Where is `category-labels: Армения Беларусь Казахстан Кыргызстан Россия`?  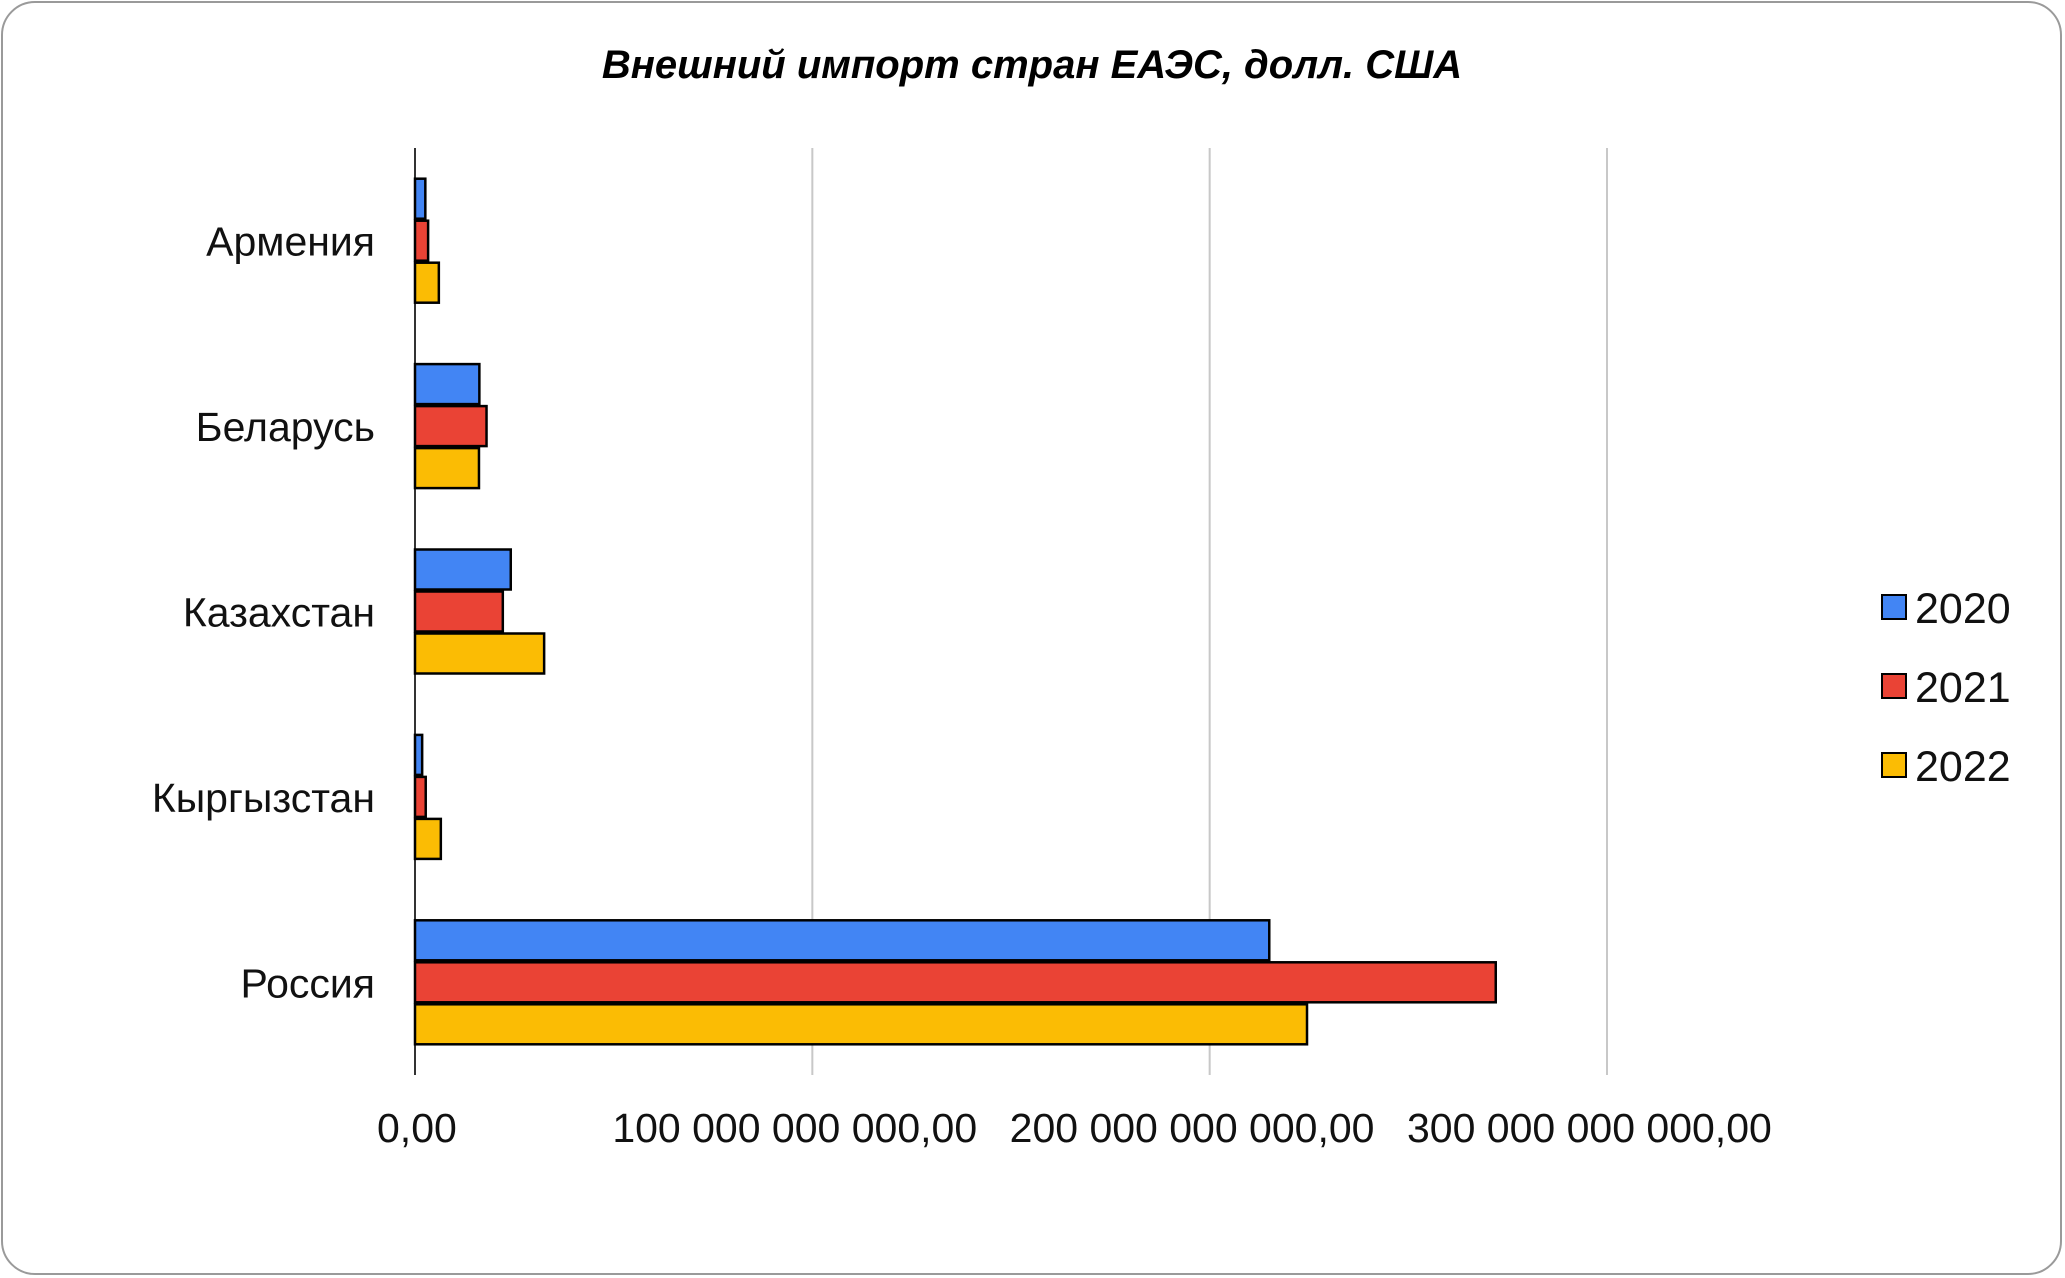 category-labels: Армения Беларусь Казахстан Кыргызстан Россия is located at coordinates (263, 613).